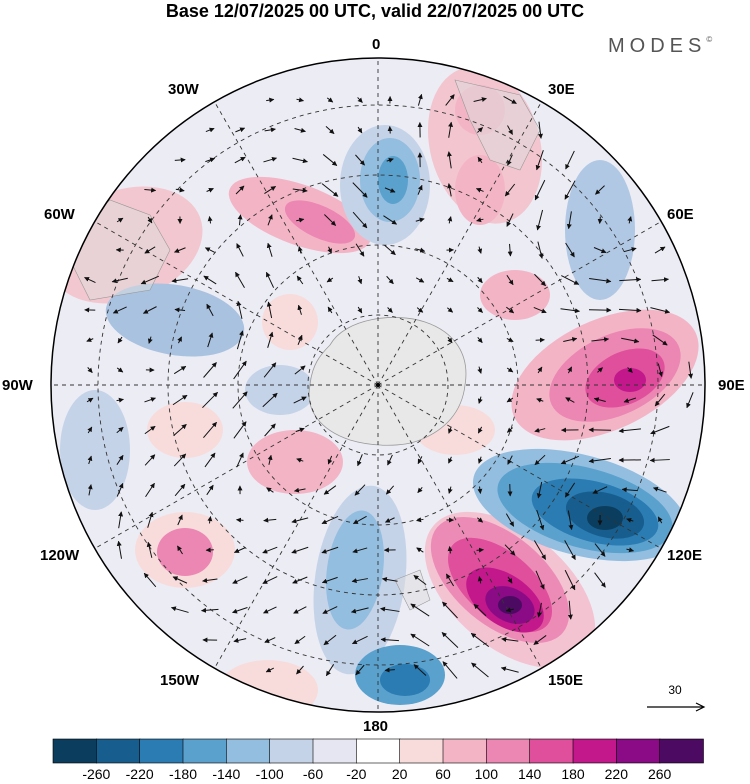 The image size is (750, 784). Describe the element at coordinates (676, 707) in the screenshot. I see `reference-vector-arrow` at that location.